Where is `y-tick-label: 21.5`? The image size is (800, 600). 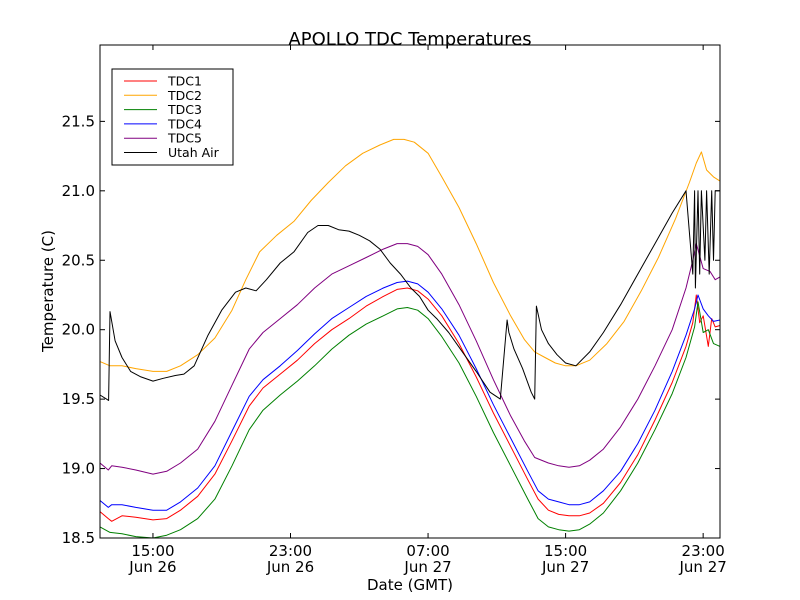
y-tick-label: 21.5 is located at coordinates (78, 121).